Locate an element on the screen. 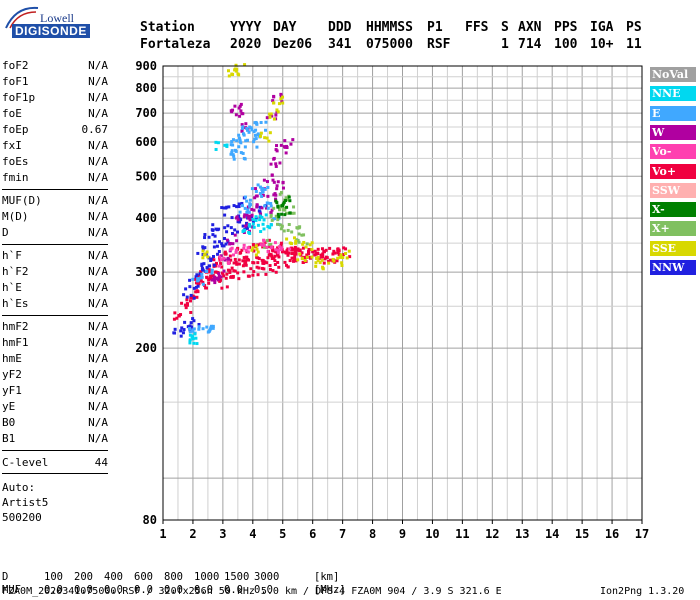 The image size is (700, 600). x-tick-label: 9 is located at coordinates (402, 534).